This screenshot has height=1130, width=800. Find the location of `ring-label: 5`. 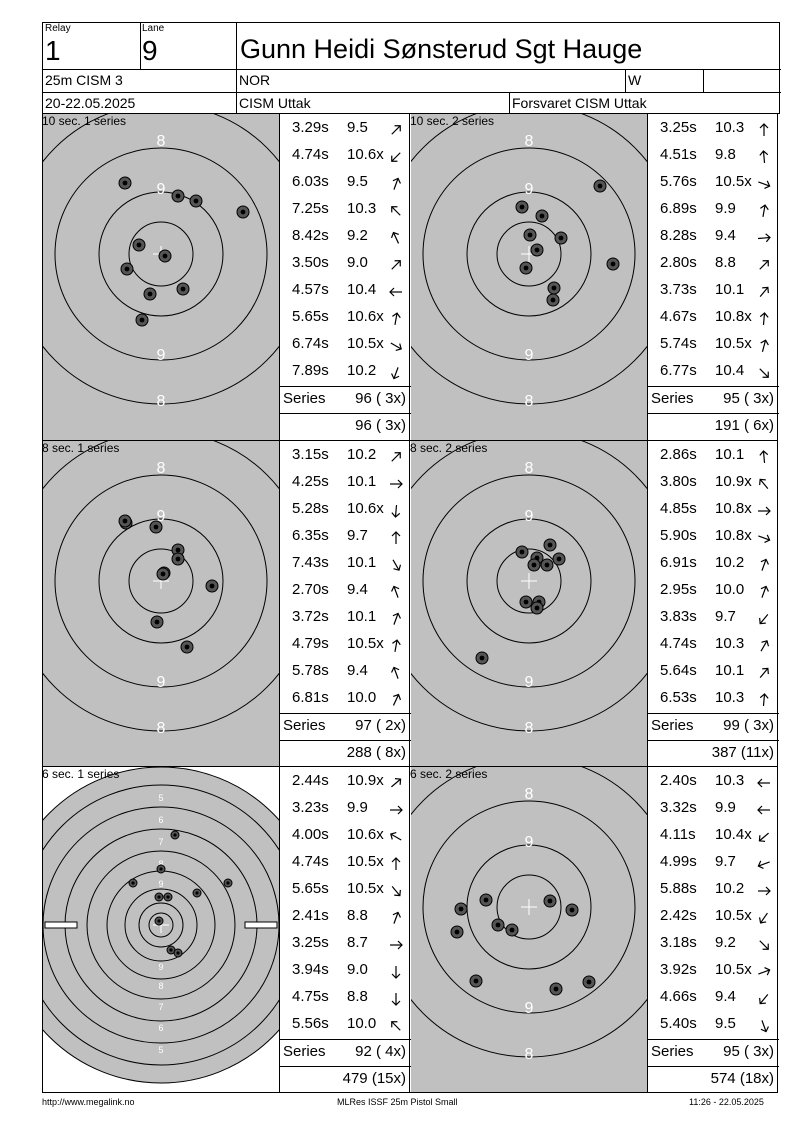

ring-label: 5 is located at coordinates (160, 1050).